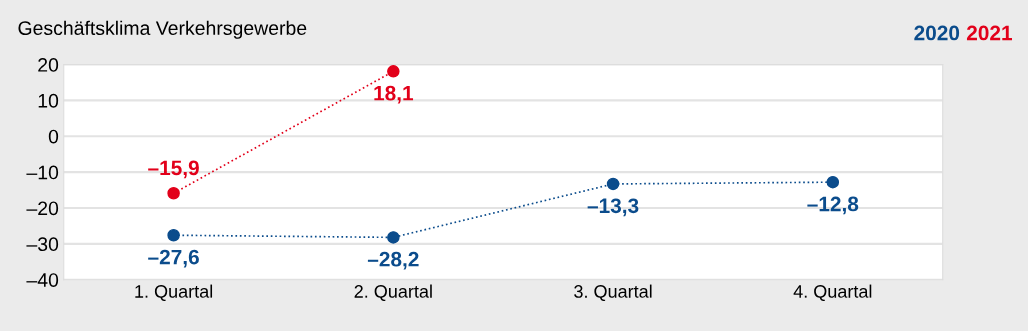 This screenshot has height=331, width=1028. Describe the element at coordinates (613, 293) in the screenshot. I see `x-tick-label: 3. Quartal` at that location.